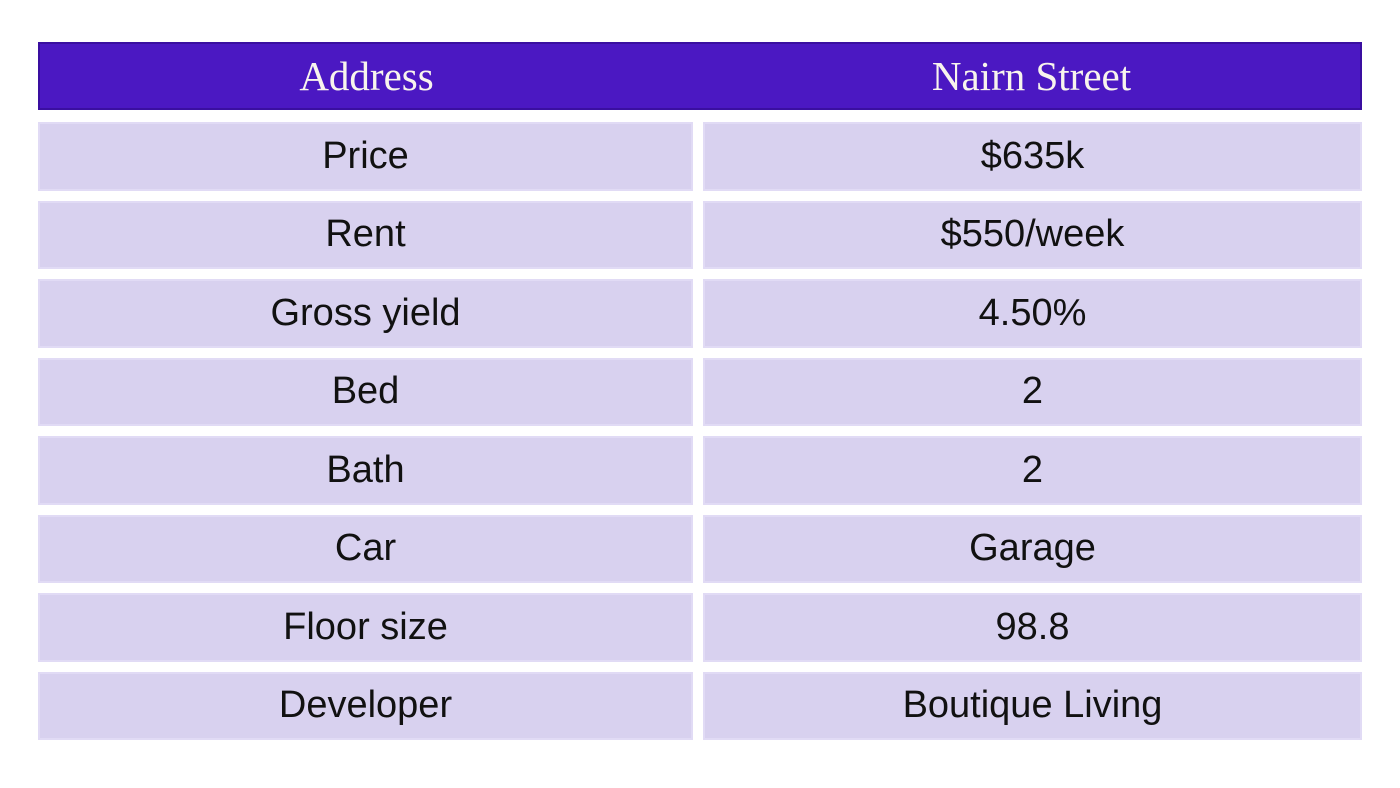 This screenshot has width=1400, height=788. Describe the element at coordinates (1032, 548) in the screenshot. I see `row-value: Garage` at that location.